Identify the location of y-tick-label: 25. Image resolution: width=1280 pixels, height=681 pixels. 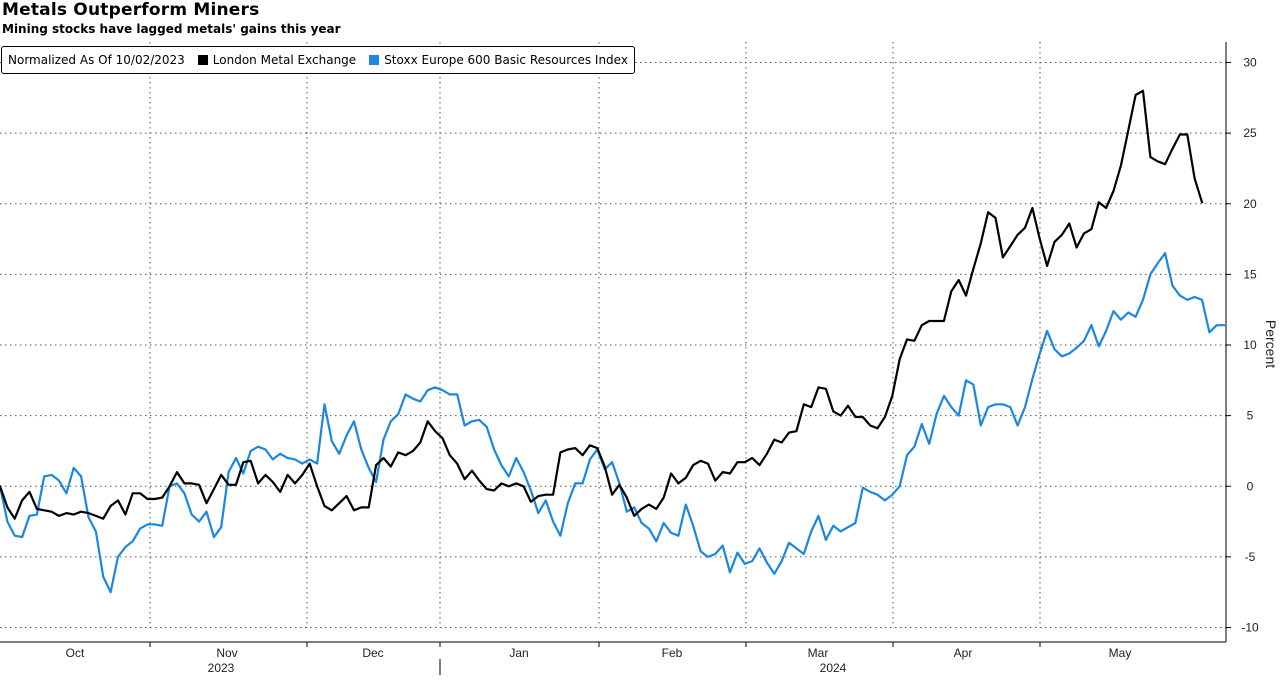
(1250, 133).